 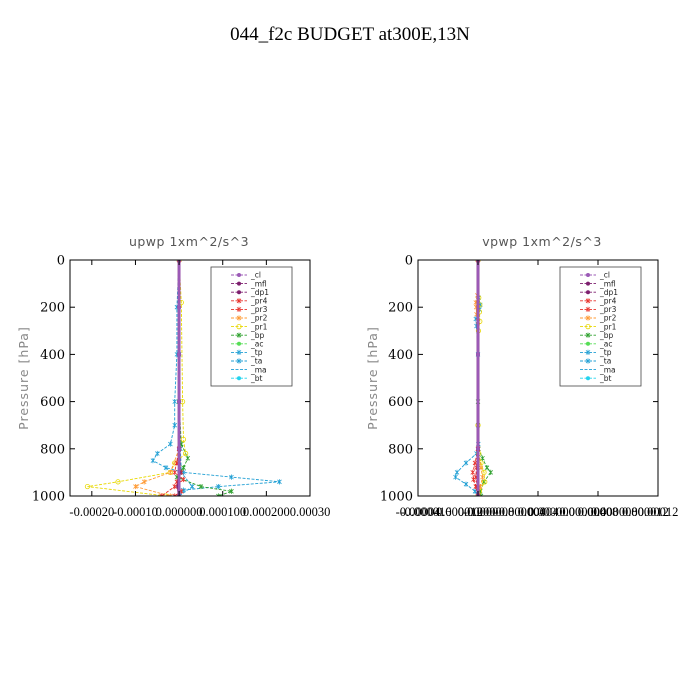 I want to click on y-tick-label: 0, so click(x=409, y=261).